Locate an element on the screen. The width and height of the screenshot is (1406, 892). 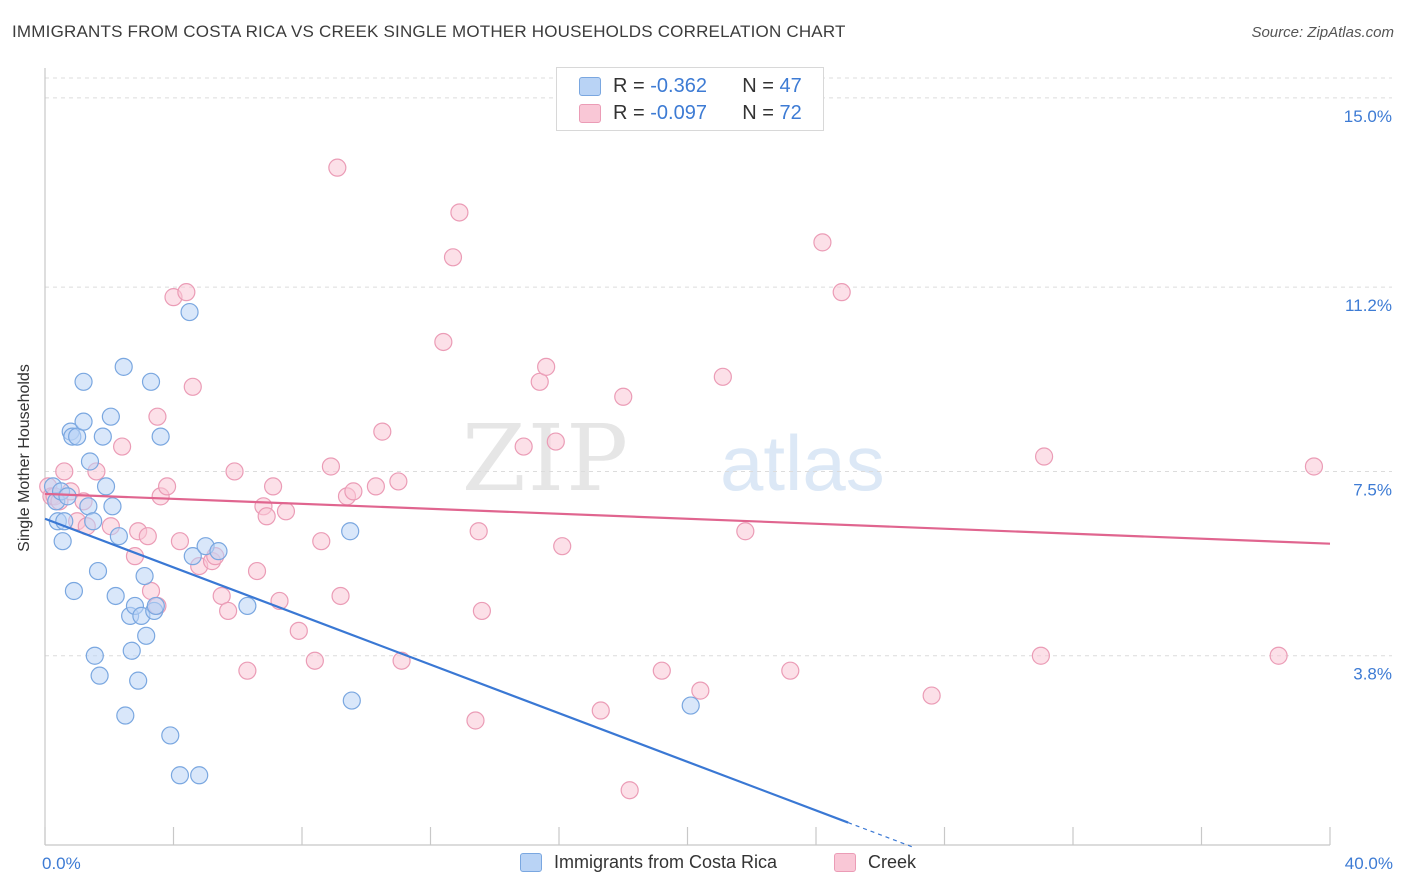
trend-line-creek is located at coordinates (687, 518).